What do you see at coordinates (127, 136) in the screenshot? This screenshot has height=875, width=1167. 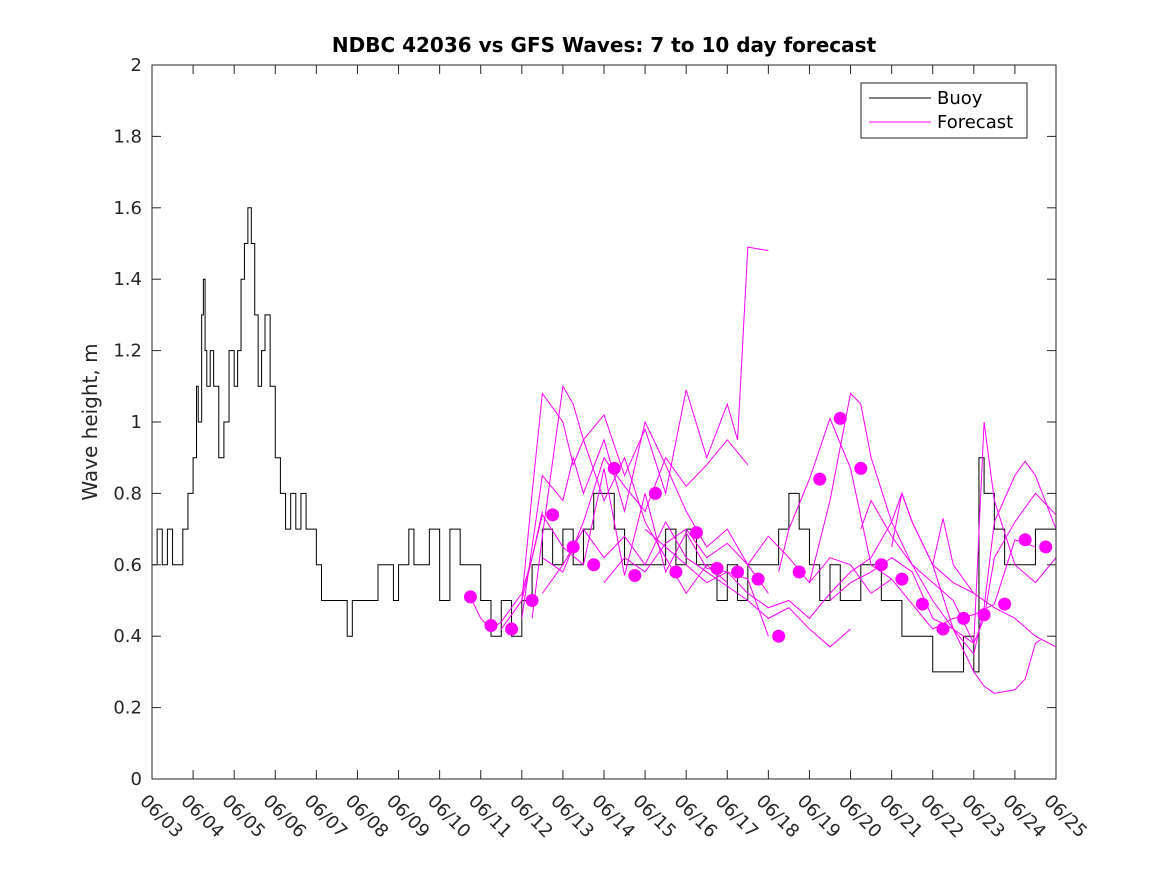 I see `y-tick-label: 1.8` at bounding box center [127, 136].